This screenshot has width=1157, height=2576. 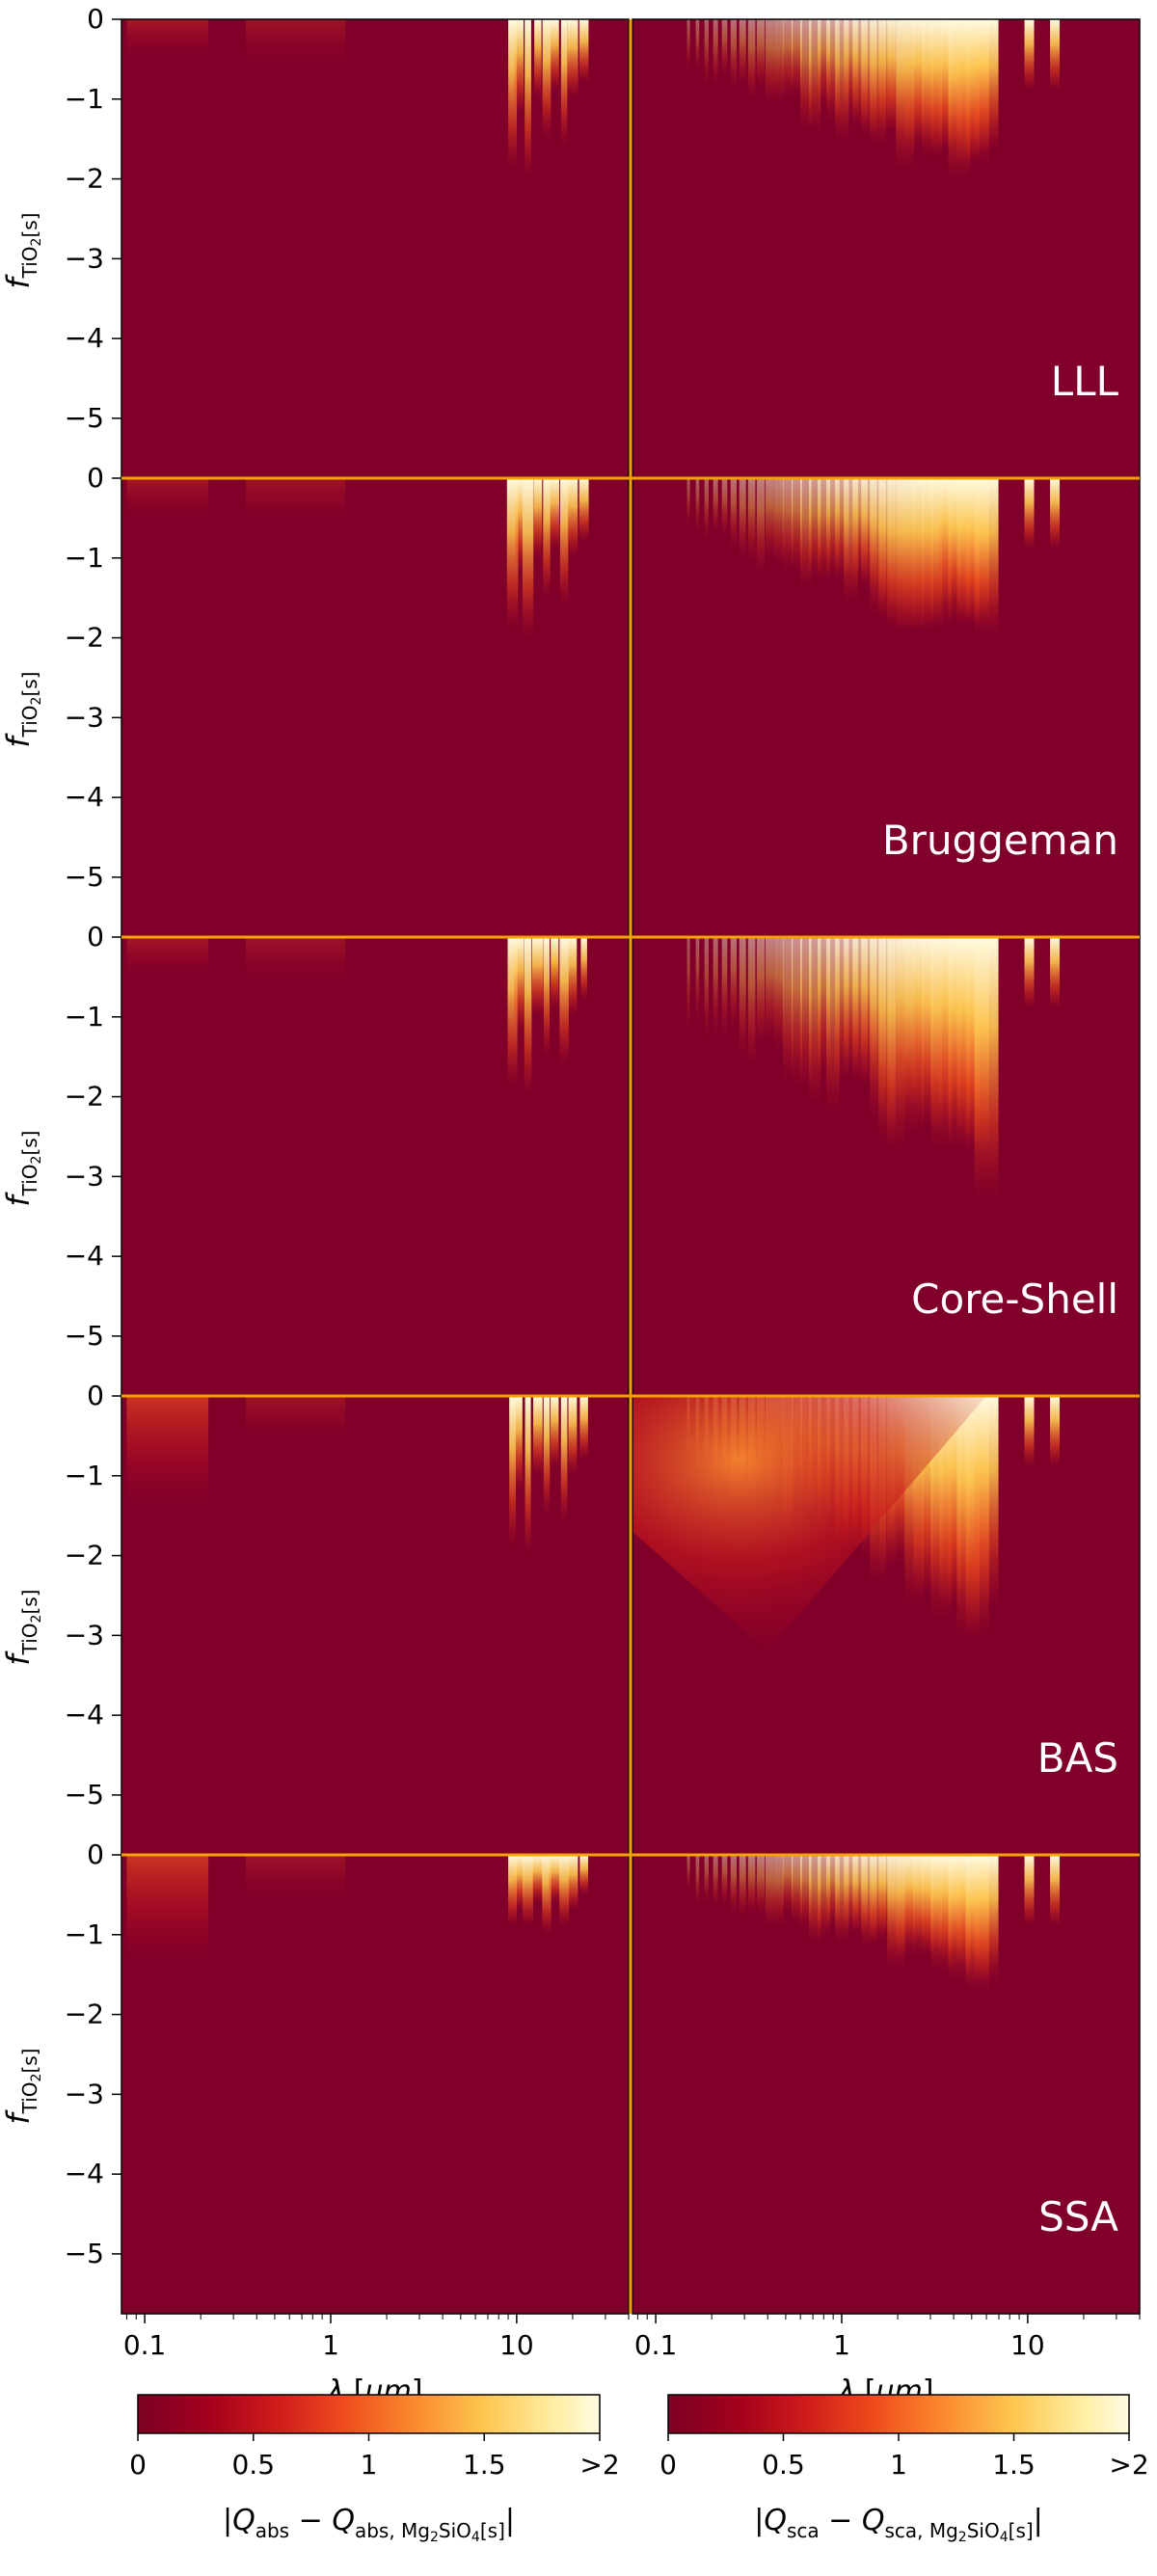 I want to click on colorbar-tick-label: 1.5, so click(x=1014, y=2465).